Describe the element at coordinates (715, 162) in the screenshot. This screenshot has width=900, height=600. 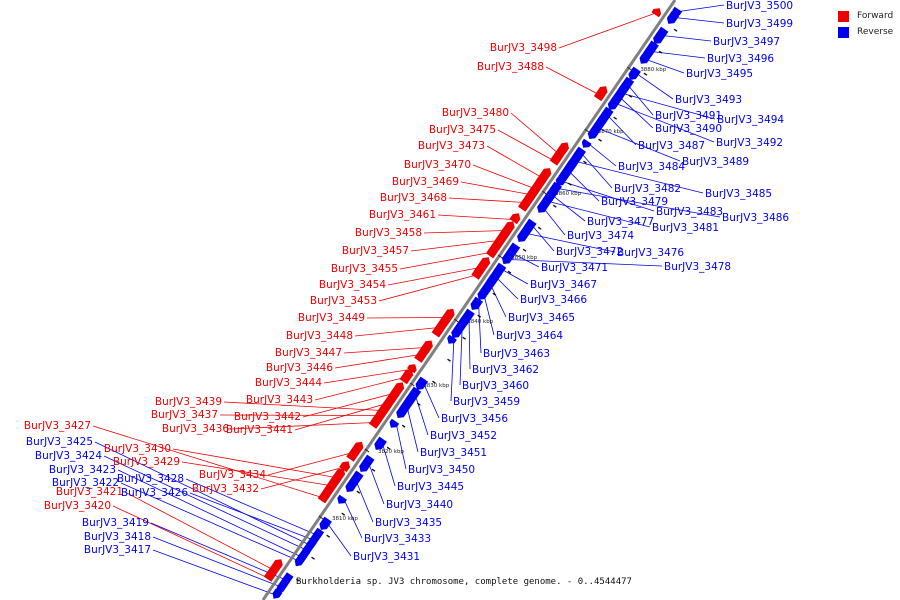
I see `gene-label: BurJV3_3489` at that location.